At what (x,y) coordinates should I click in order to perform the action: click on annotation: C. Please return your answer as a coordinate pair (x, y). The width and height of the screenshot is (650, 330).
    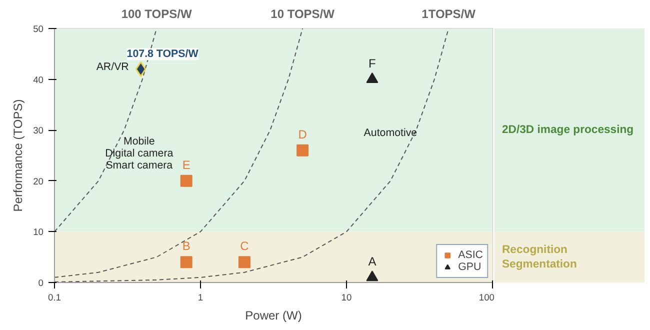
    Looking at the image, I should click on (245, 246).